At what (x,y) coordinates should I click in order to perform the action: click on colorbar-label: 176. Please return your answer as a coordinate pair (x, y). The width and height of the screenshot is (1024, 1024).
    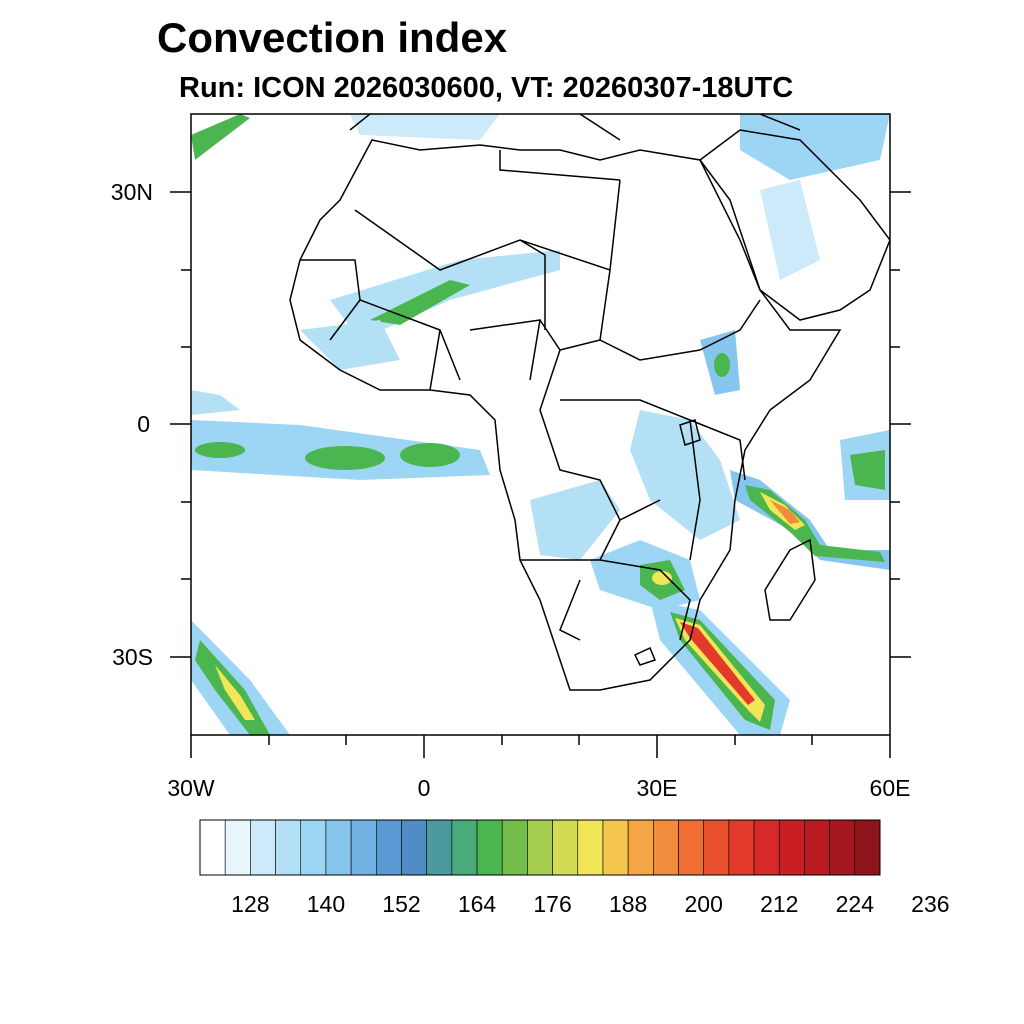
    Looking at the image, I should click on (552, 904).